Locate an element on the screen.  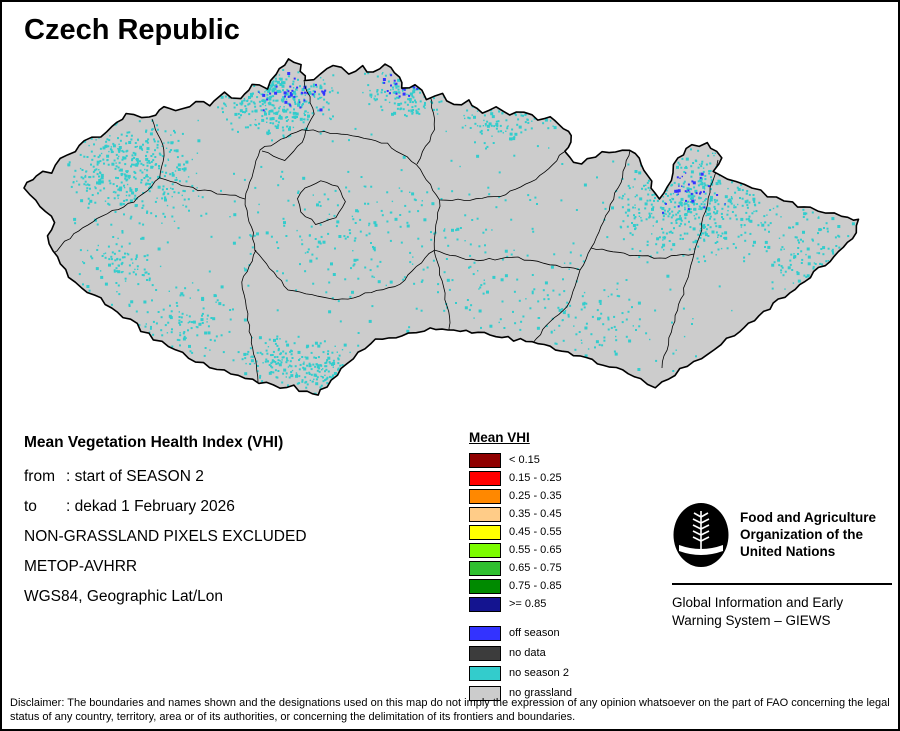
info-row: WGS84, Geographic Lat/Lon is located at coordinates (165, 597).